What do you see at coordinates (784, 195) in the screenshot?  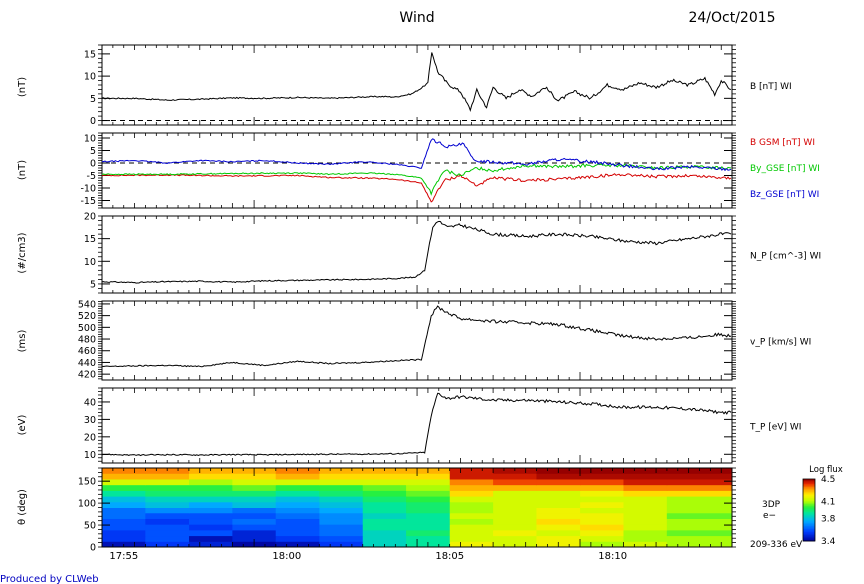 I see `series-label: Bz_GSE [nT] WI` at bounding box center [784, 195].